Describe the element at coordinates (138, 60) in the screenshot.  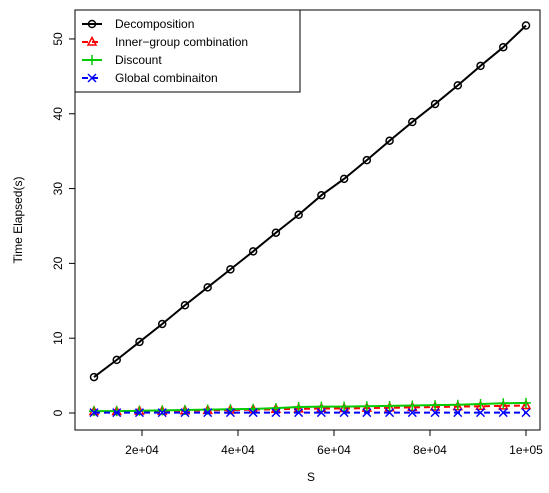
I see `legend-label: Discount` at that location.